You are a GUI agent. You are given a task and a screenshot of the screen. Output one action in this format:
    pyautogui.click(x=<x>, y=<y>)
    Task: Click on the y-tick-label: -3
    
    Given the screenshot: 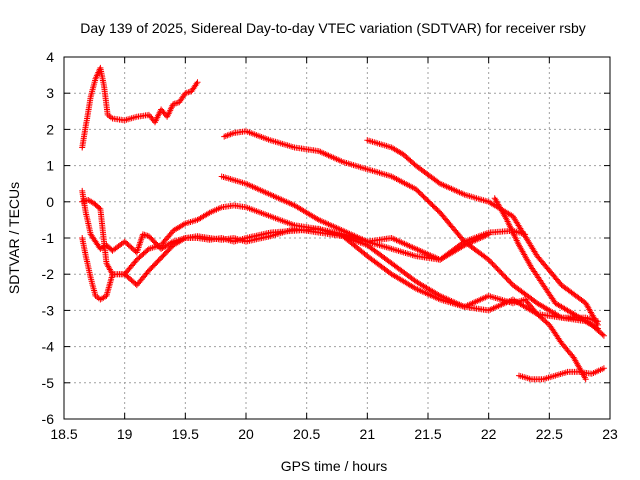 What is the action you would take?
    pyautogui.click(x=48, y=310)
    